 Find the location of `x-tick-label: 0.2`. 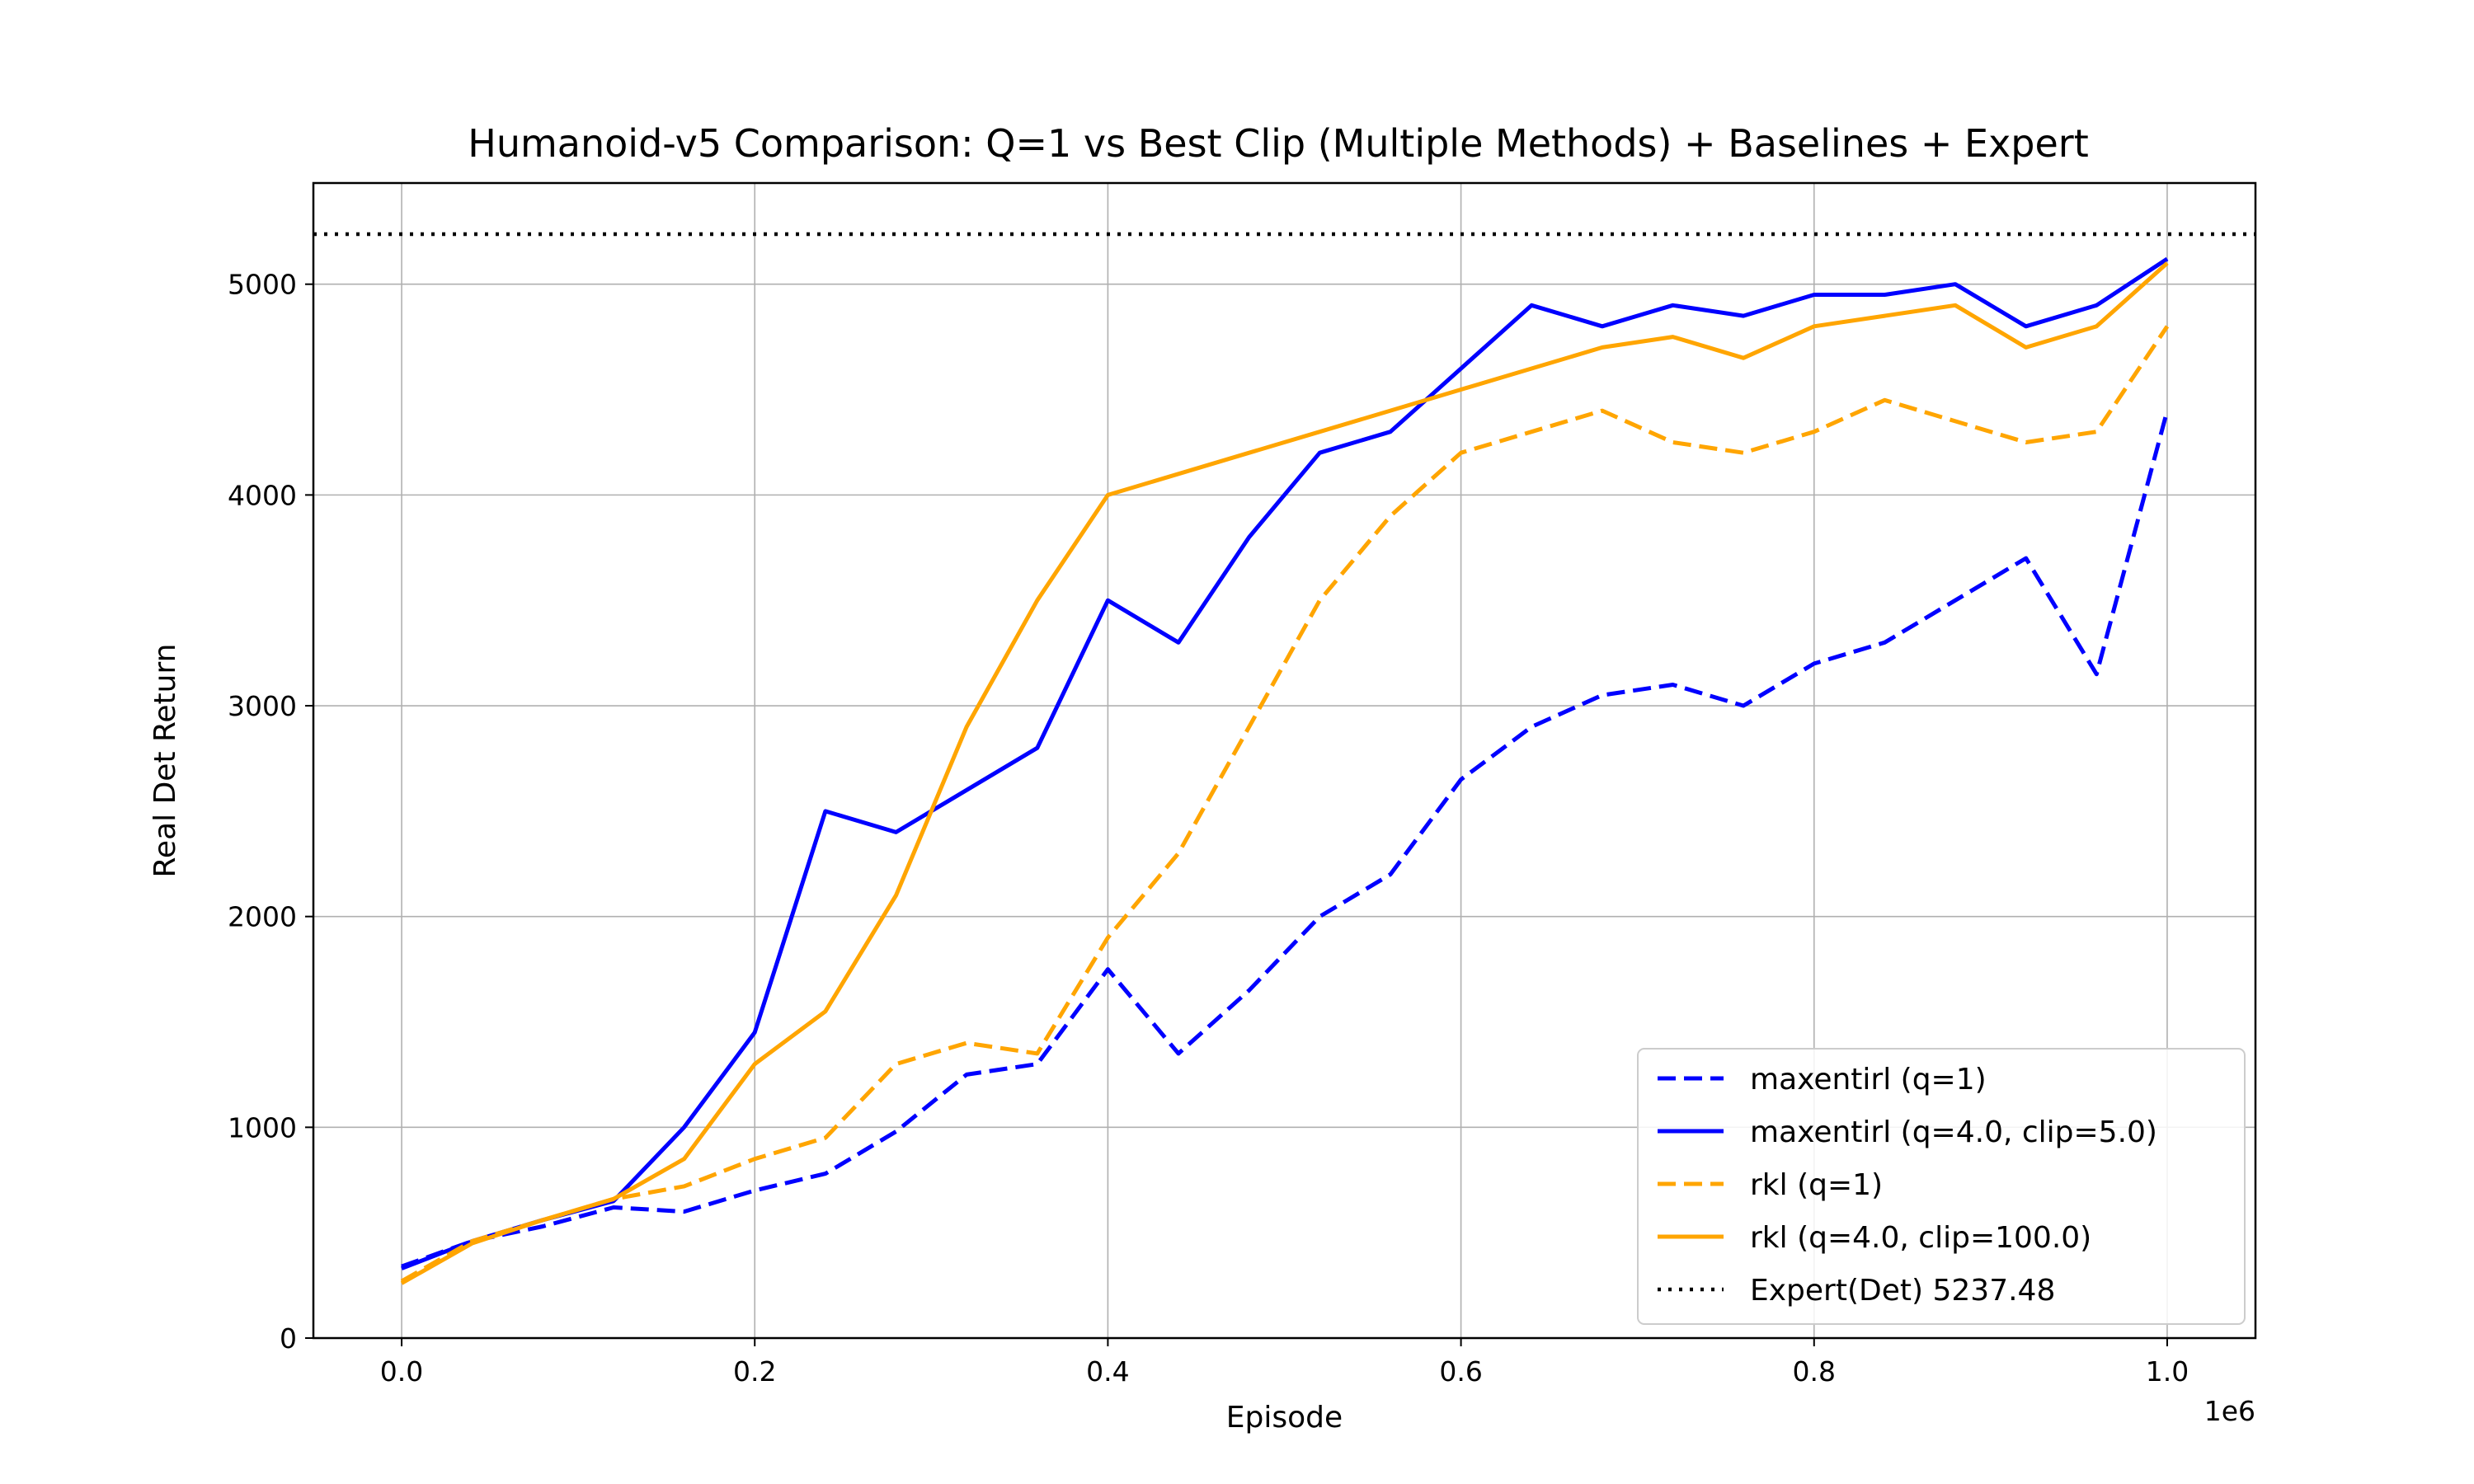

x-tick-label: 0.2 is located at coordinates (754, 1371).